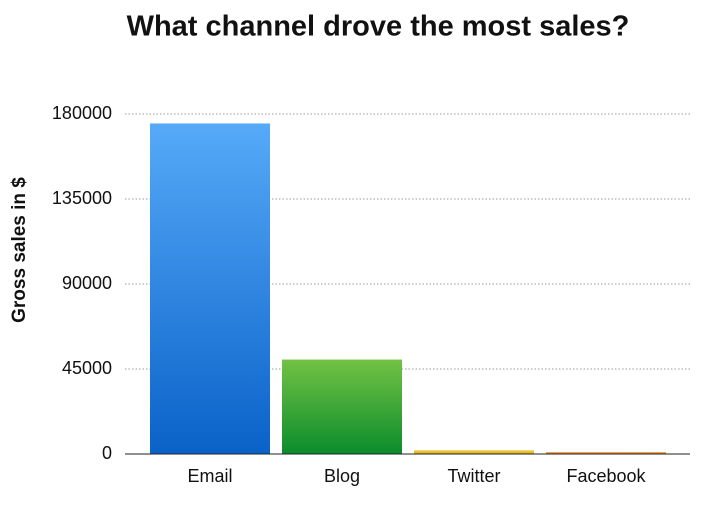  I want to click on y-tick-label: 135000, so click(82, 198).